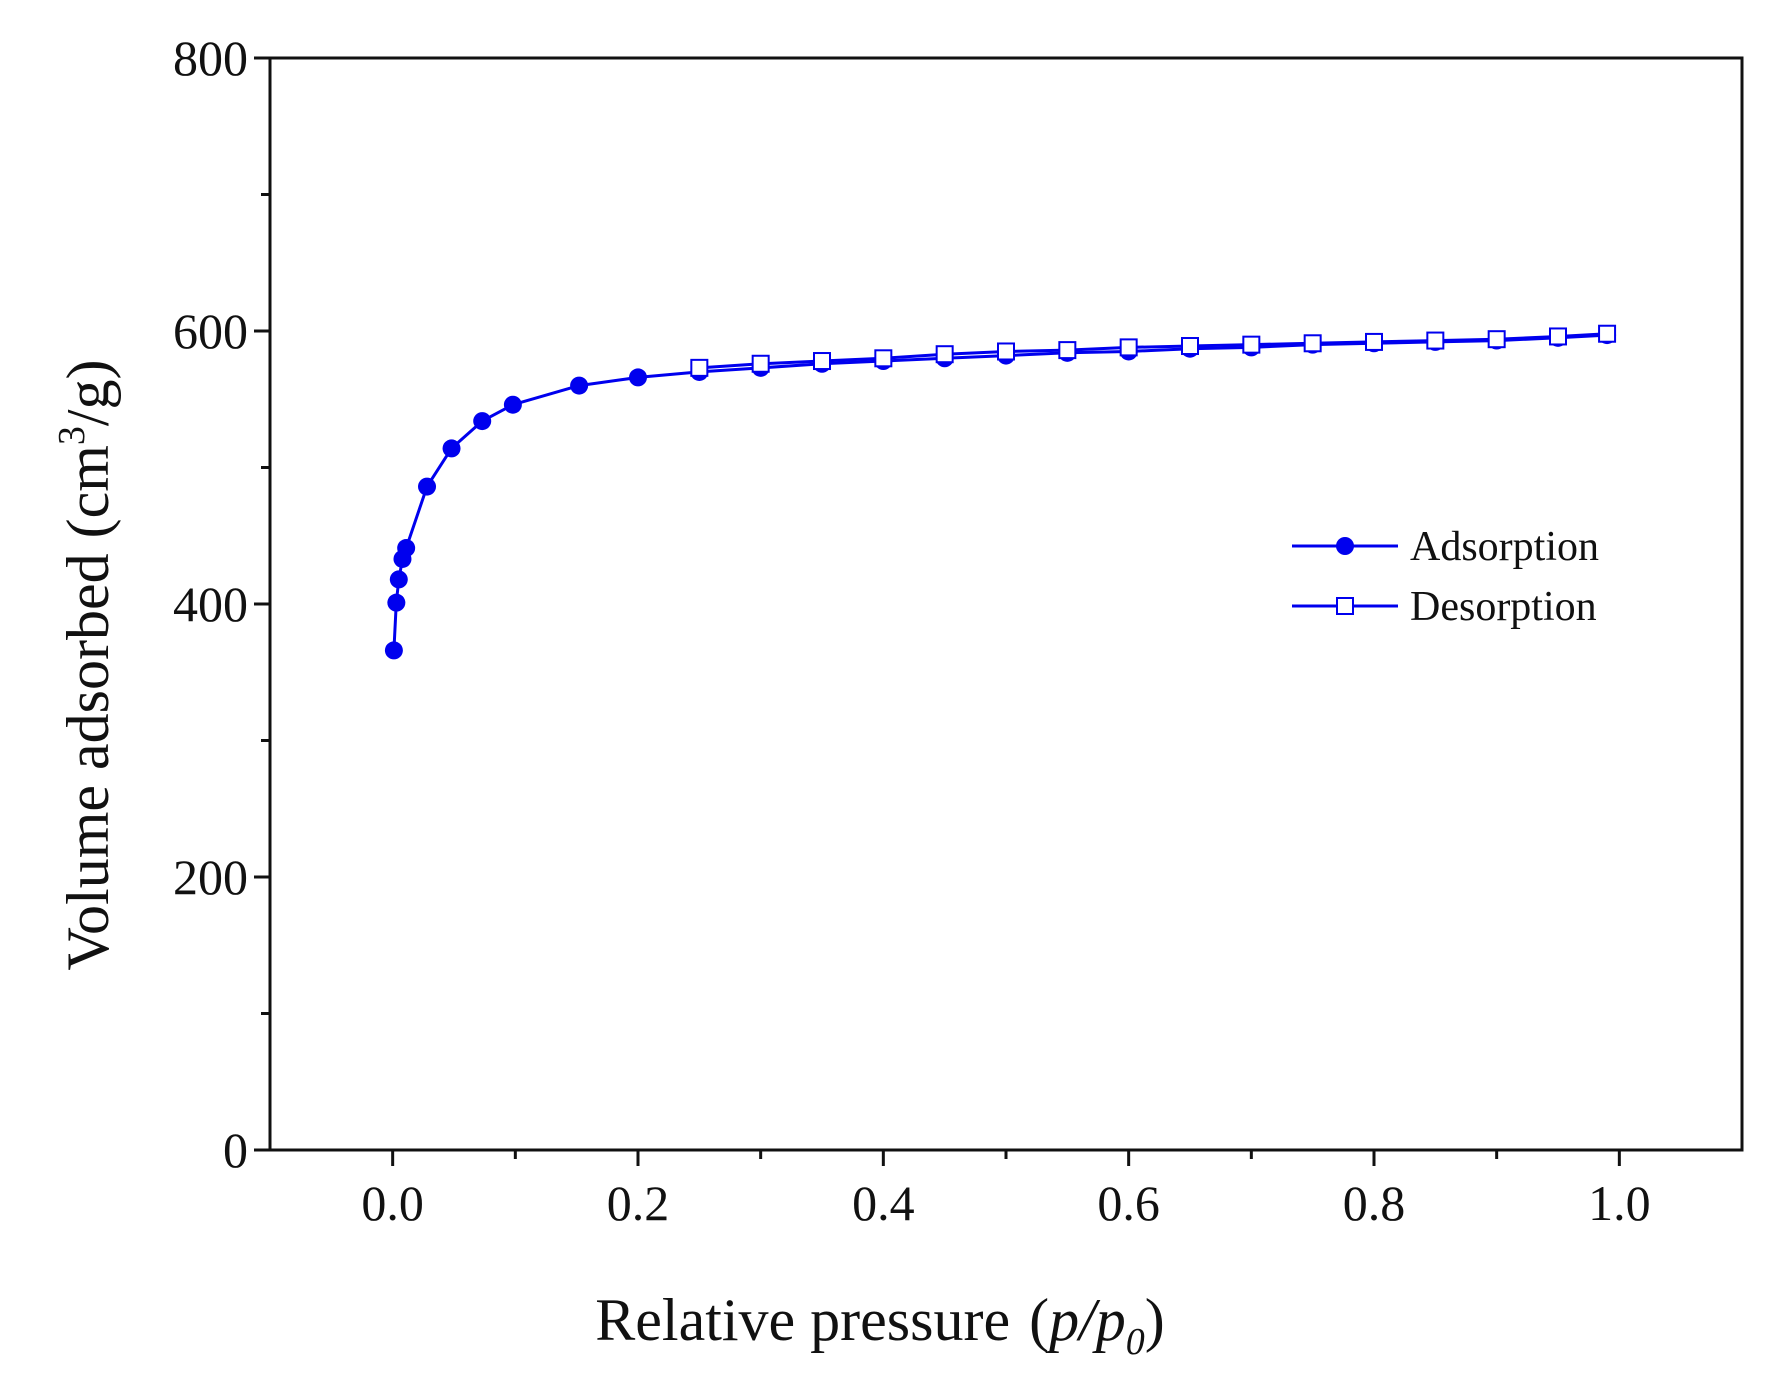  I want to click on y-tick-label: 800, so click(210, 58).